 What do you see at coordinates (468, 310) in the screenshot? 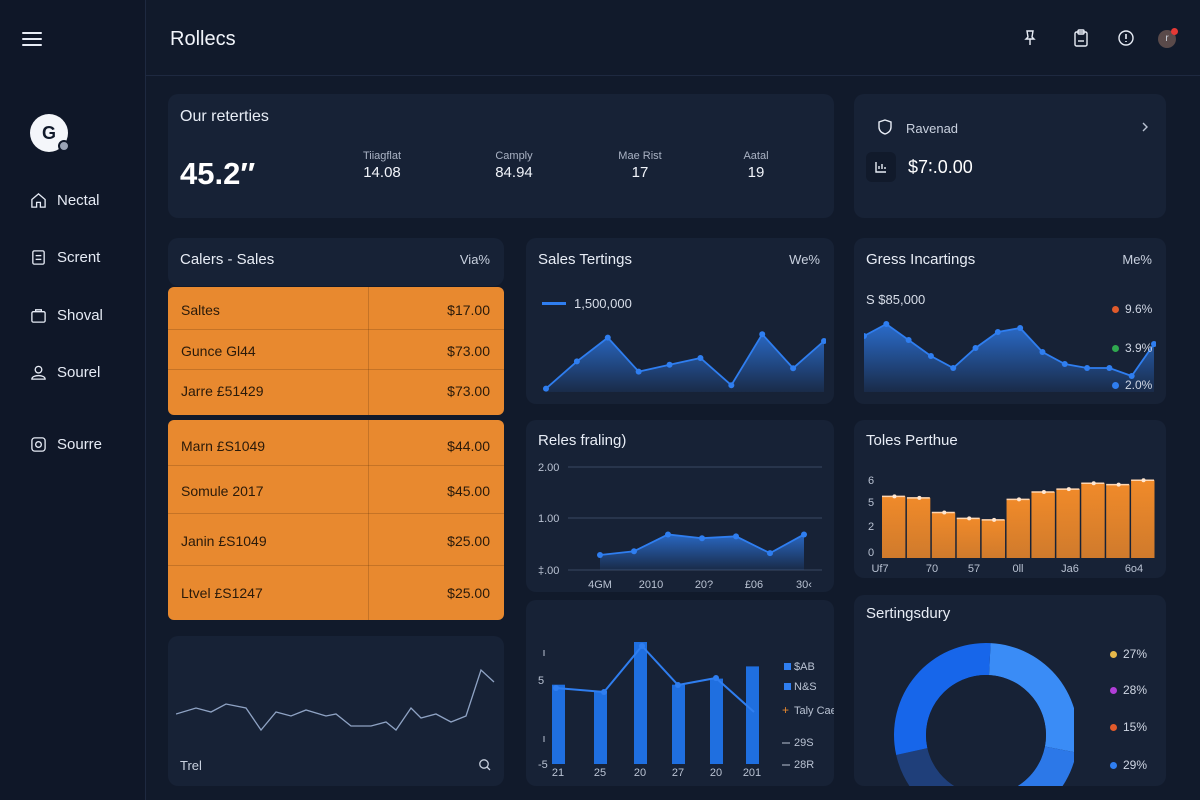
I see `row-value: $17.00` at bounding box center [468, 310].